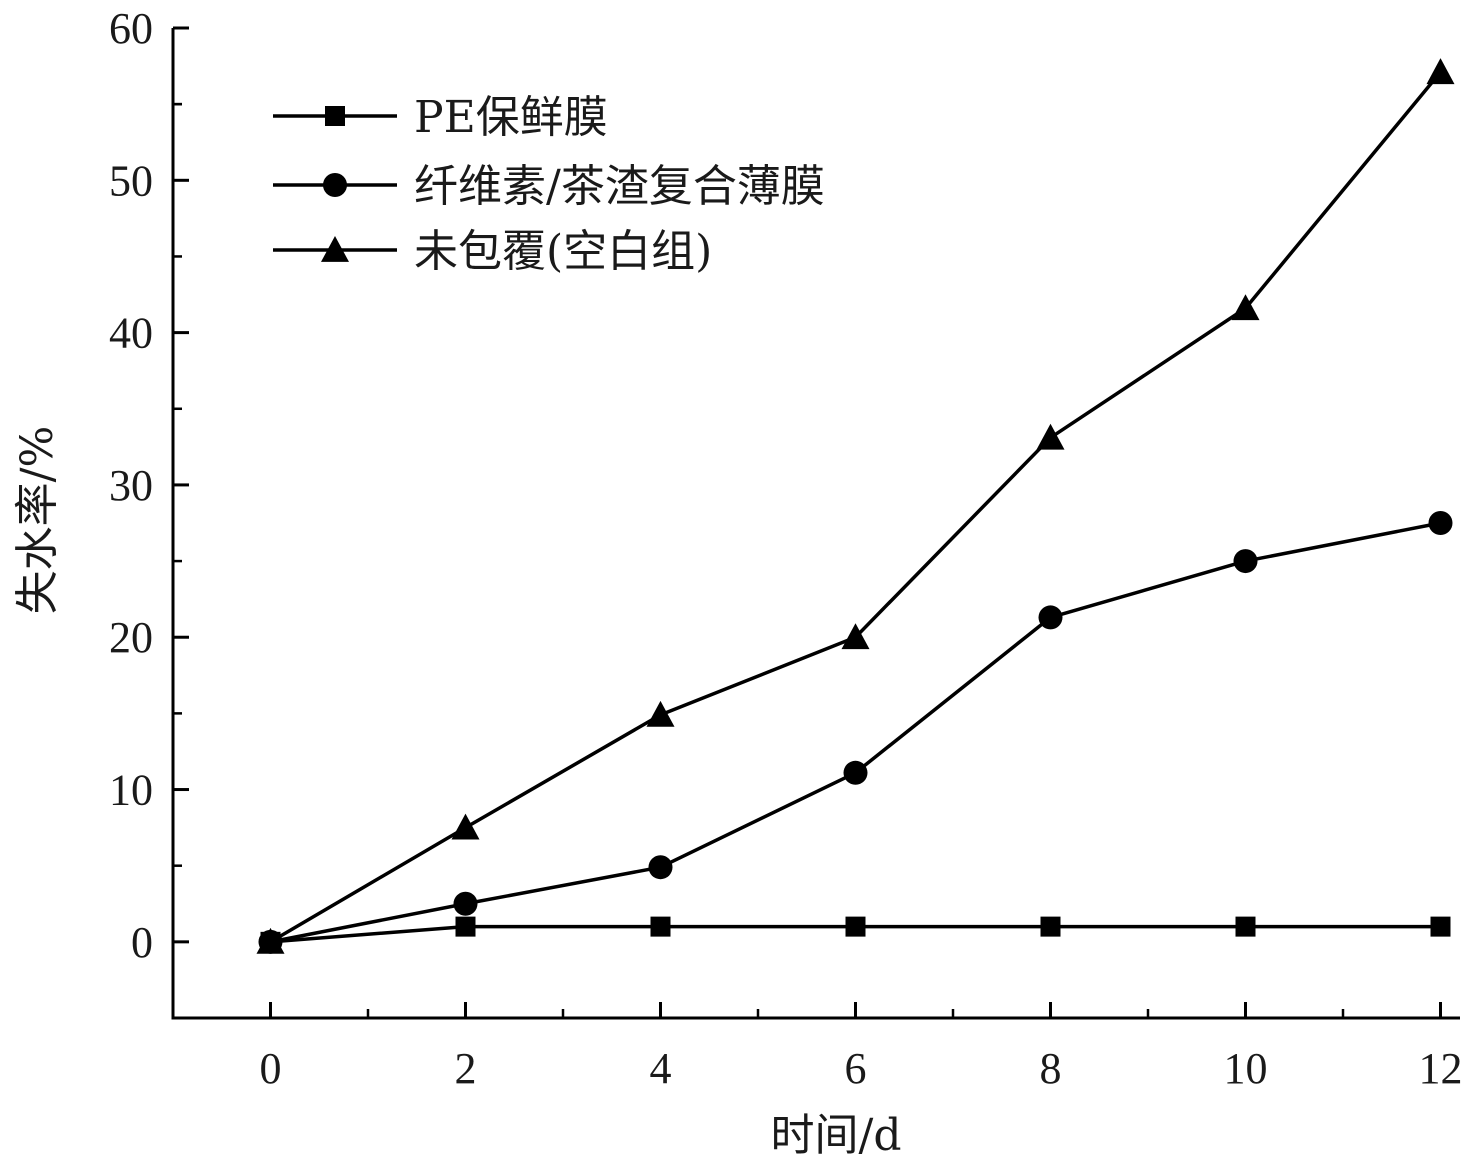 This screenshot has height=1171, width=1465. What do you see at coordinates (131, 790) in the screenshot?
I see `y-tick-label: 10` at bounding box center [131, 790].